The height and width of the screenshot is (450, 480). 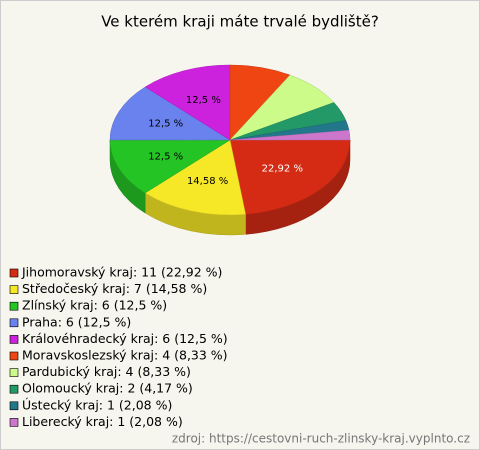 I want to click on legend-label: Ústecký kraj: 1 (2,08 %), so click(x=97, y=404).